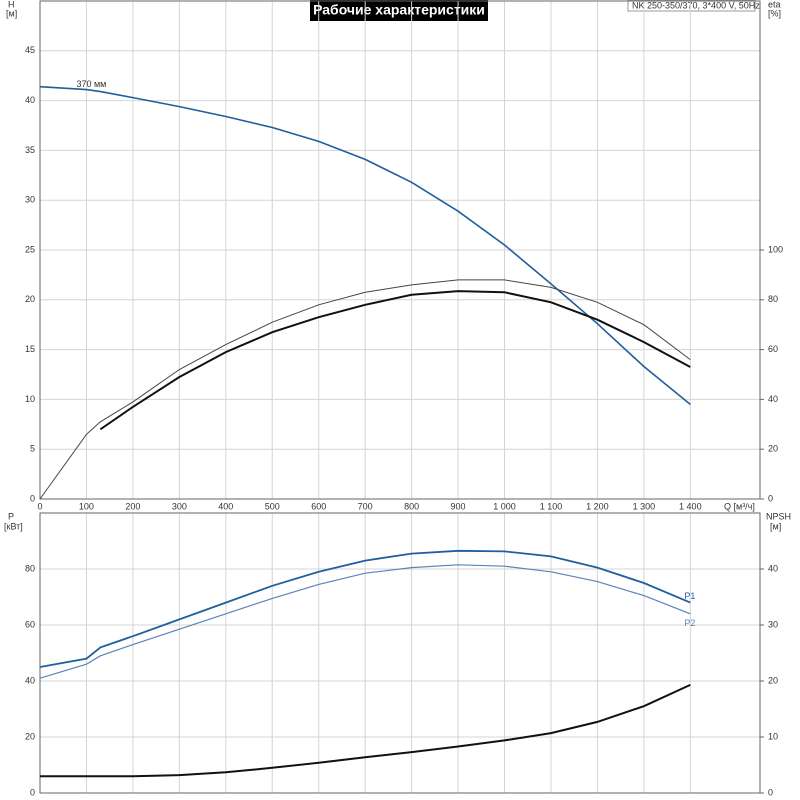 Image resolution: width=800 pixels, height=800 pixels. I want to click on y-tick-label: 25, so click(30, 249).